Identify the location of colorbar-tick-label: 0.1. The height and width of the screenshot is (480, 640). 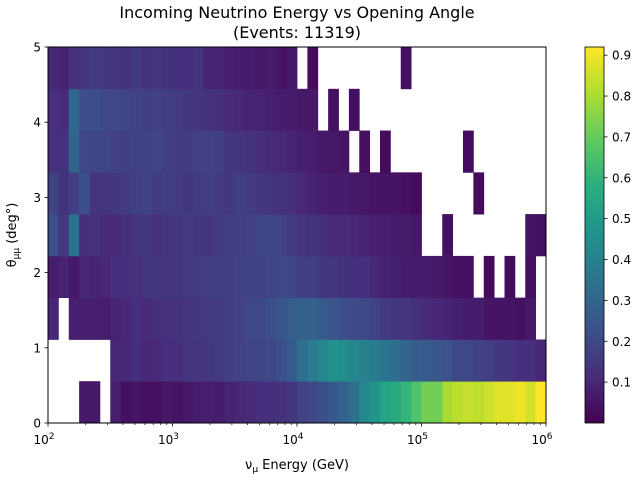
(621, 383).